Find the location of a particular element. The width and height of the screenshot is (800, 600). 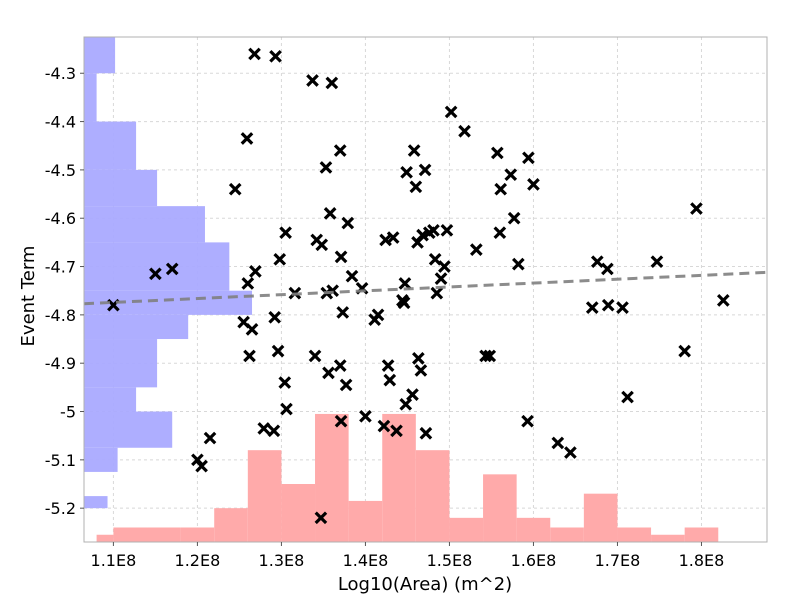

y-axis-ticks: -4.3 -4.4 -4.5 -4.6 -4.7 -4.8 -4.9 -5 -5.1 -5.2 is located at coordinates (64, 291).